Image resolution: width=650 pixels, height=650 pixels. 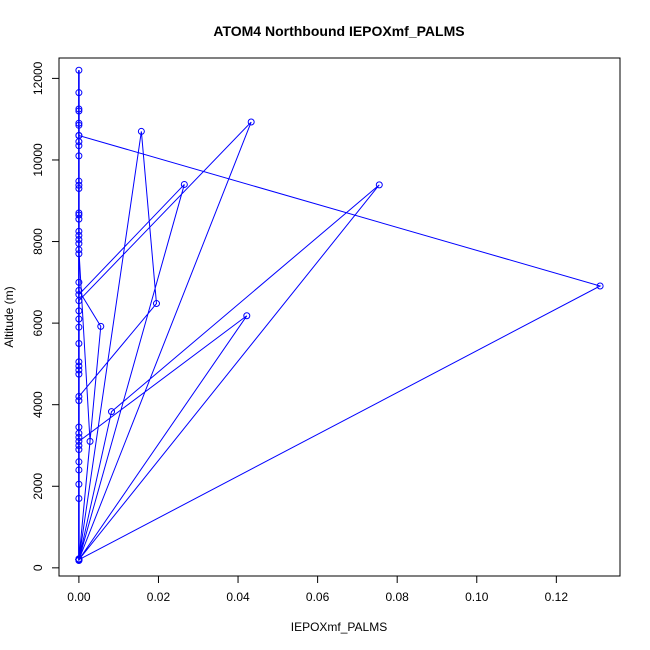 I want to click on y-tick-label: 6000, so click(x=38, y=322).